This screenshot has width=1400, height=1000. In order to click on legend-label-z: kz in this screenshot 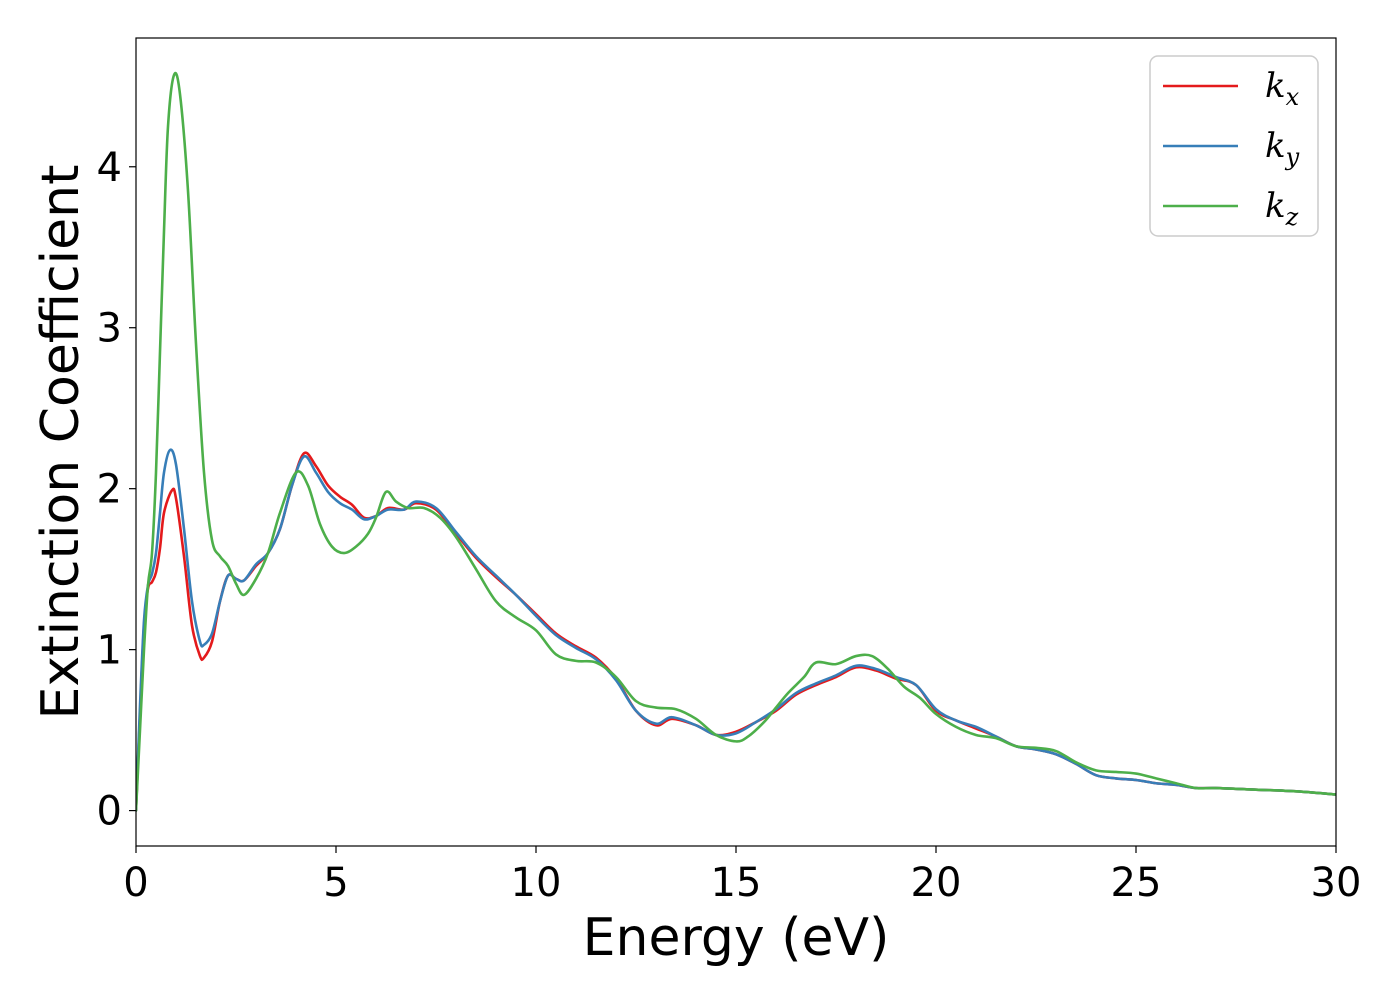, I will do `click(1282, 208)`.